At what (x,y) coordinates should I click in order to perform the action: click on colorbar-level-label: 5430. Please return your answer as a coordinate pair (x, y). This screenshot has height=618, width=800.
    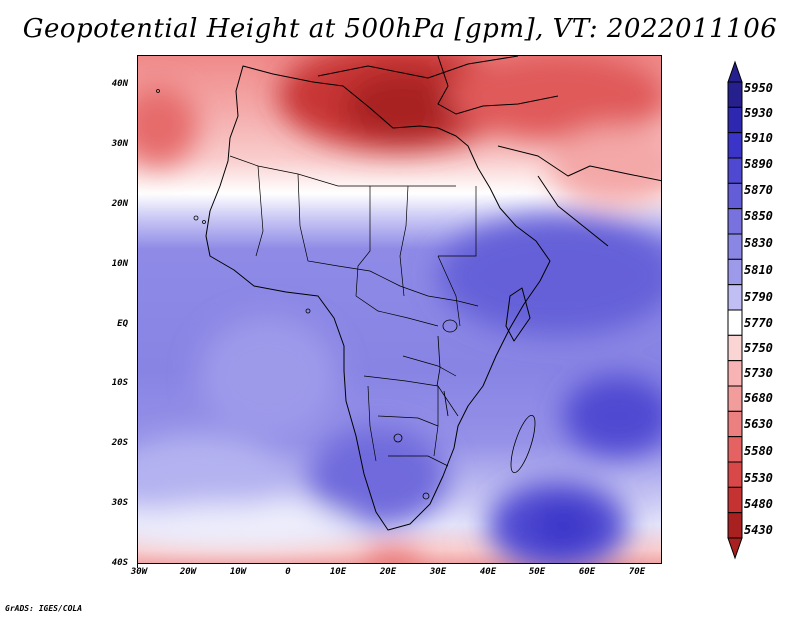
    Looking at the image, I should click on (758, 530).